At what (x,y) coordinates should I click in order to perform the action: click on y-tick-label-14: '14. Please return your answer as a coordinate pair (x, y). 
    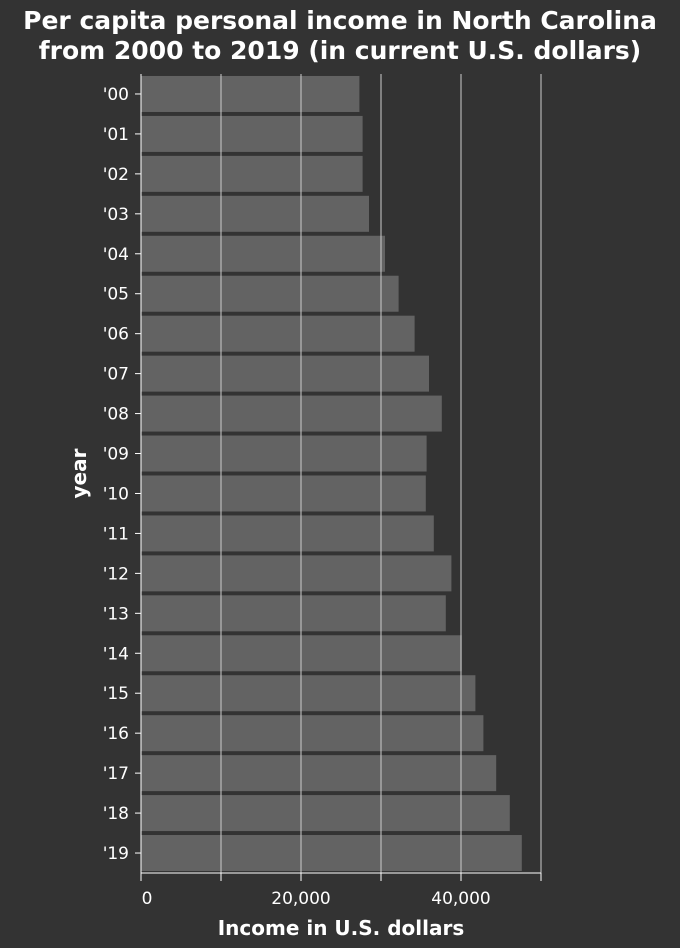
    Looking at the image, I should click on (116, 654).